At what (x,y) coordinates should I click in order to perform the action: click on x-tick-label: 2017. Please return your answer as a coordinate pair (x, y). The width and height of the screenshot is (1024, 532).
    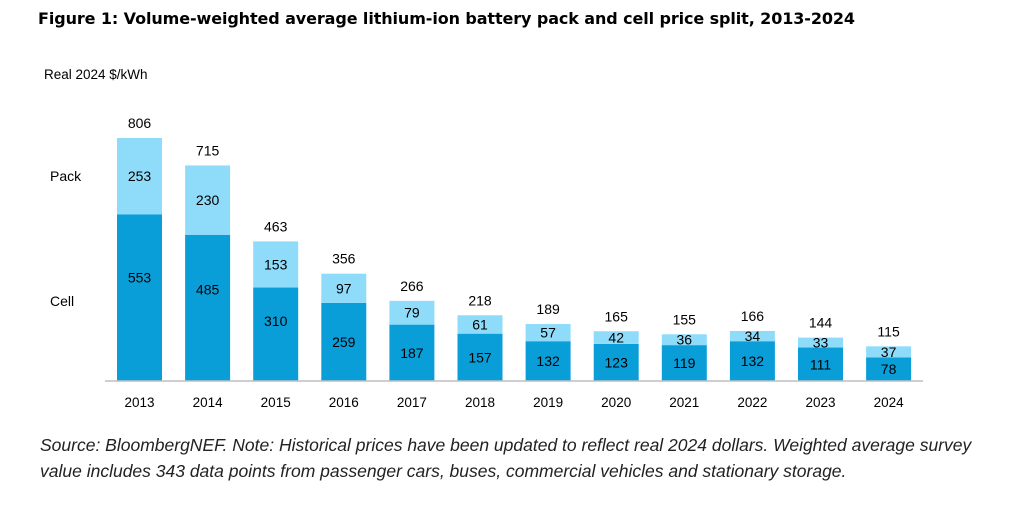
    Looking at the image, I should click on (412, 402).